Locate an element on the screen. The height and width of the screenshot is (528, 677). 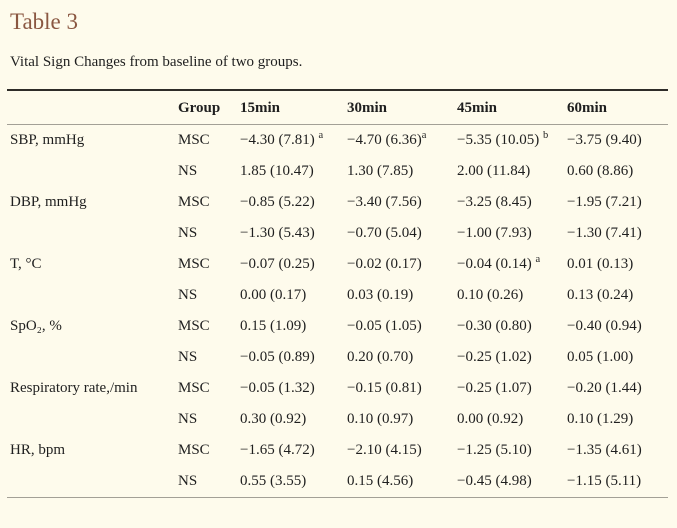
value-cell: −2.10 (4.15) is located at coordinates (384, 450).